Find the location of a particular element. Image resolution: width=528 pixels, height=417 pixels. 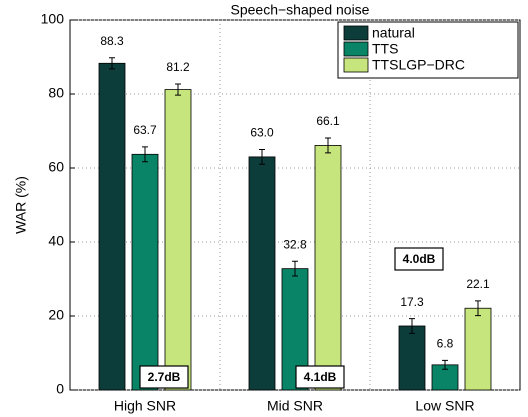

legend-label: natural is located at coordinates (393, 33).